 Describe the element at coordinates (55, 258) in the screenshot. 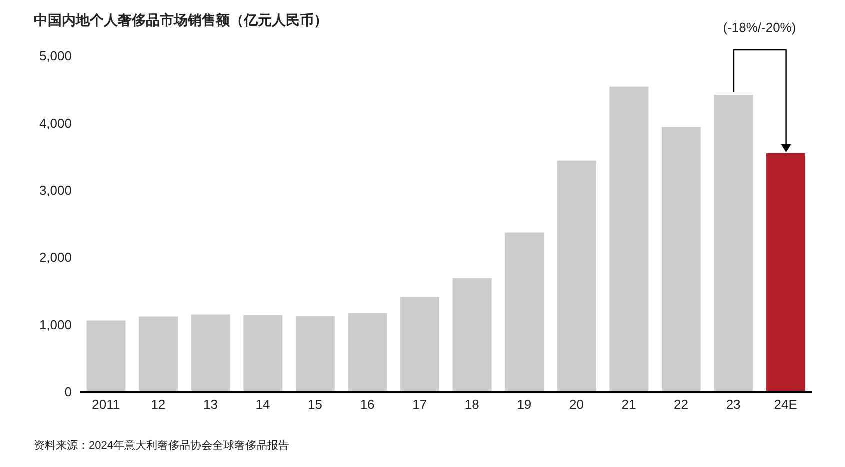

I see `y-tick-label: 2,000` at that location.